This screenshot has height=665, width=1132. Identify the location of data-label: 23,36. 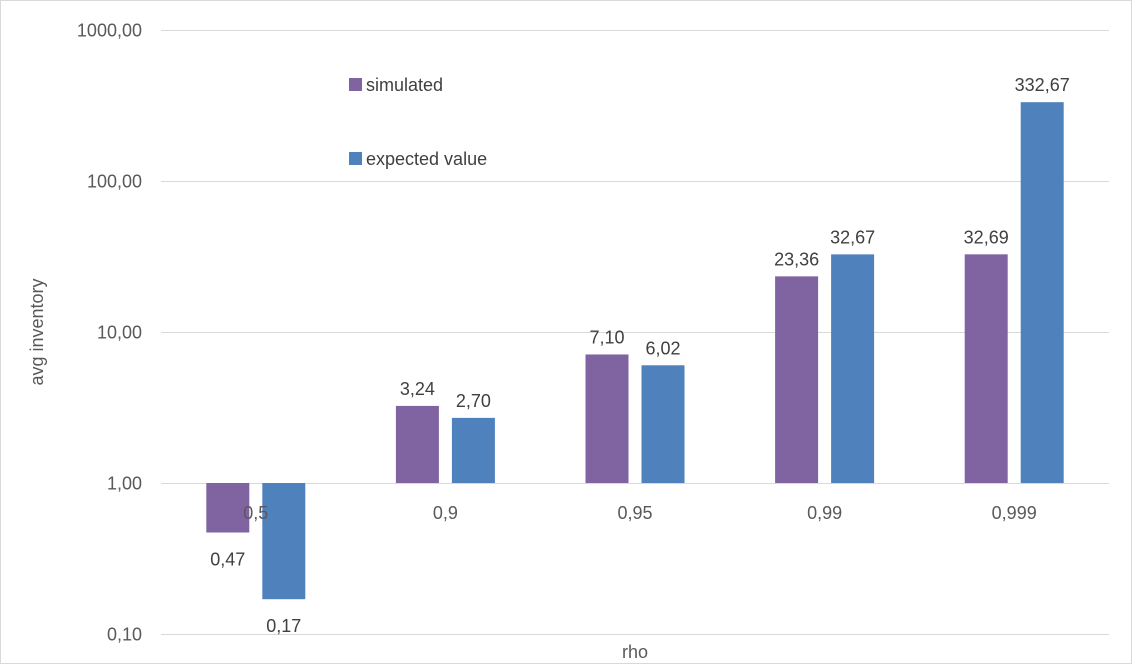
(796, 259).